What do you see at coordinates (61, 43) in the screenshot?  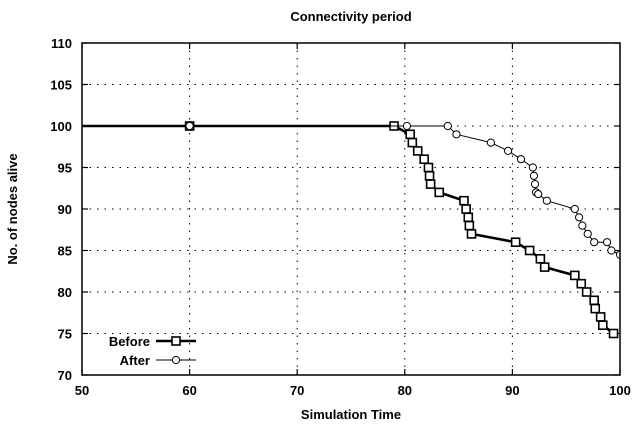 I see `y-tick-label: 110` at bounding box center [61, 43].